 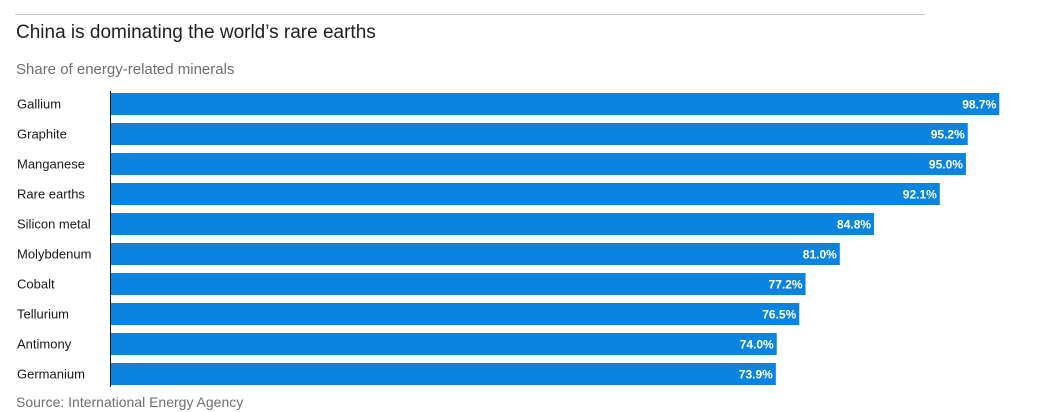 What do you see at coordinates (470, 14) in the screenshot?
I see `top-rule` at bounding box center [470, 14].